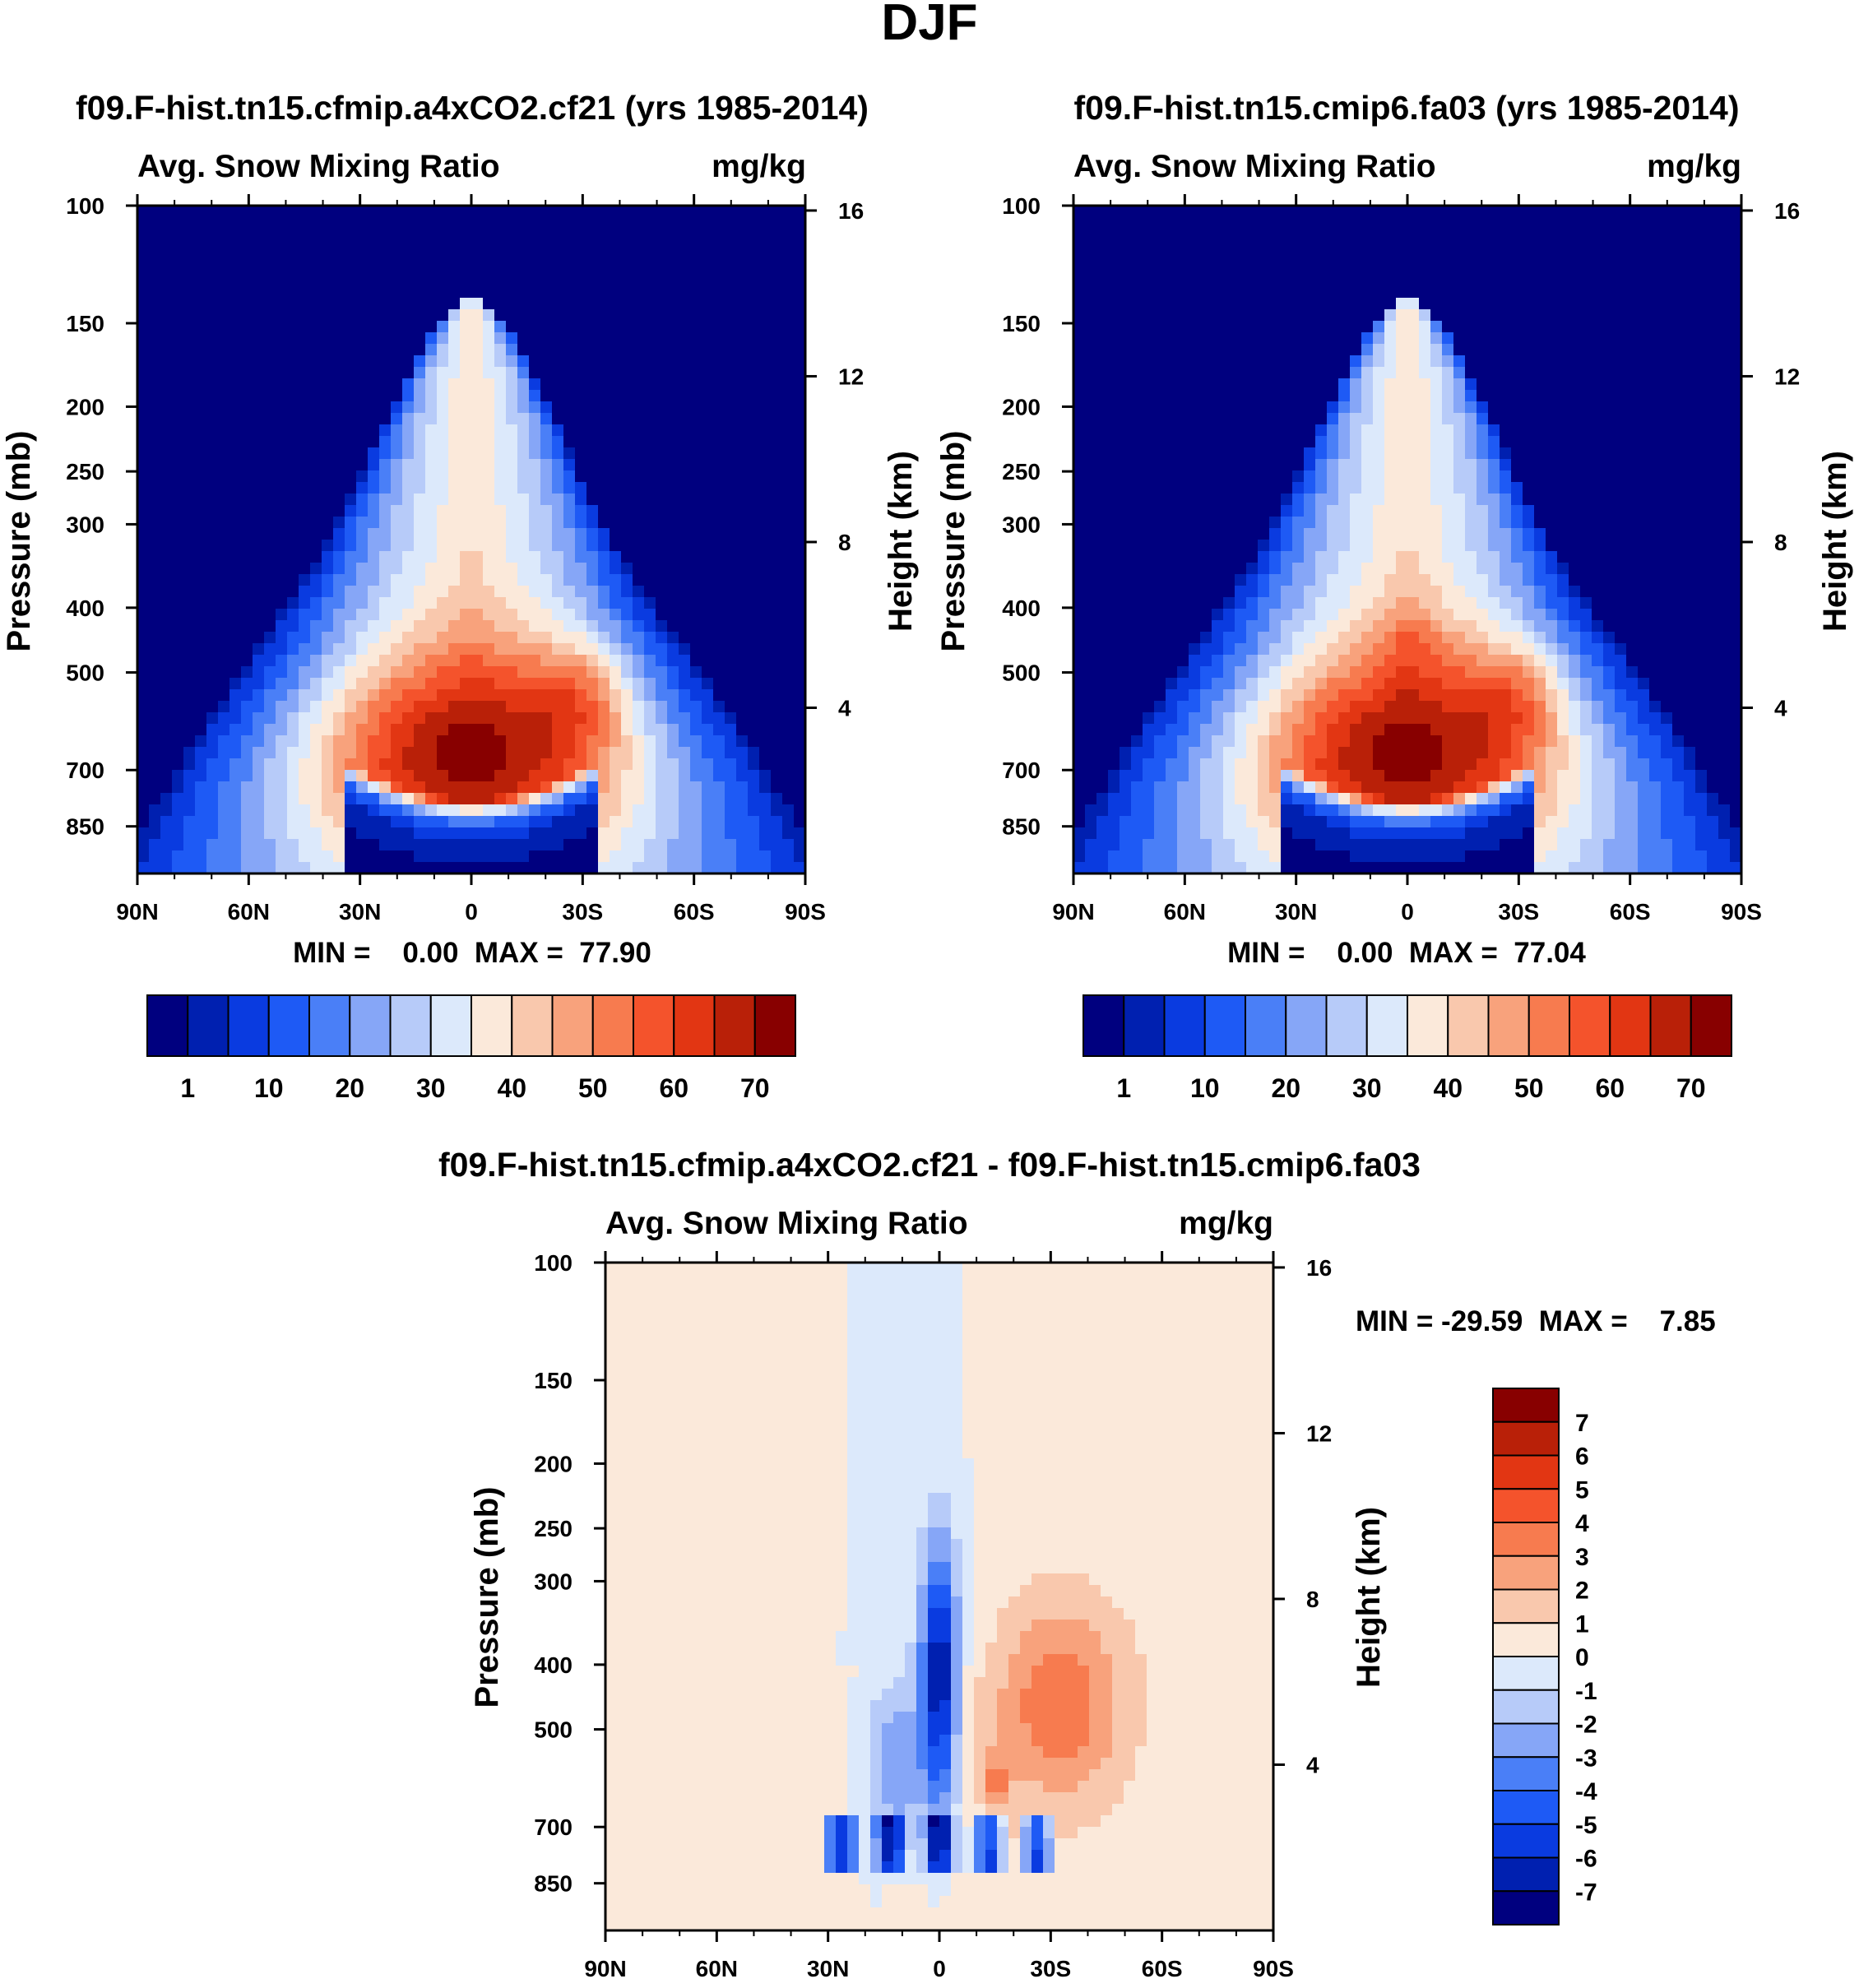 The image size is (1859, 1988). I want to click on figure-title: DJF, so click(929, 26).